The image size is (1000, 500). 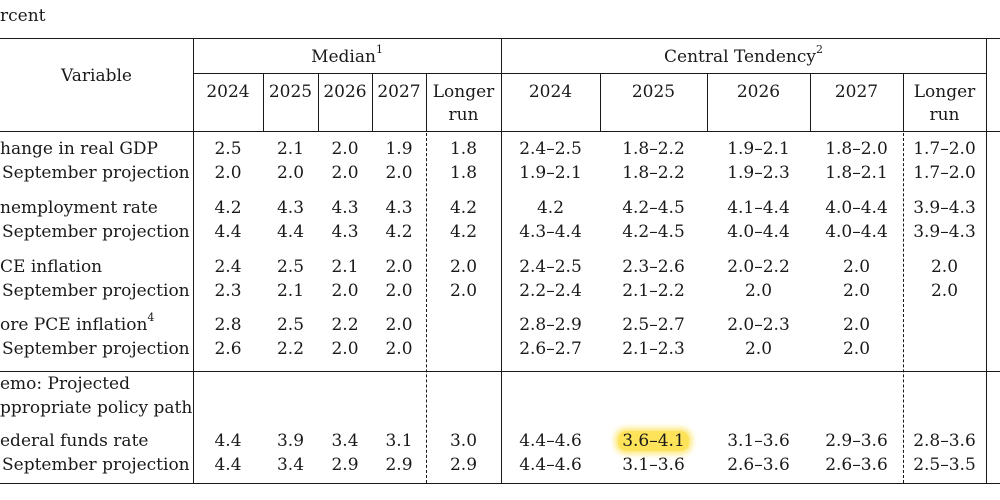 What do you see at coordinates (74, 441) in the screenshot?
I see `row-label: ederal funds rate` at bounding box center [74, 441].